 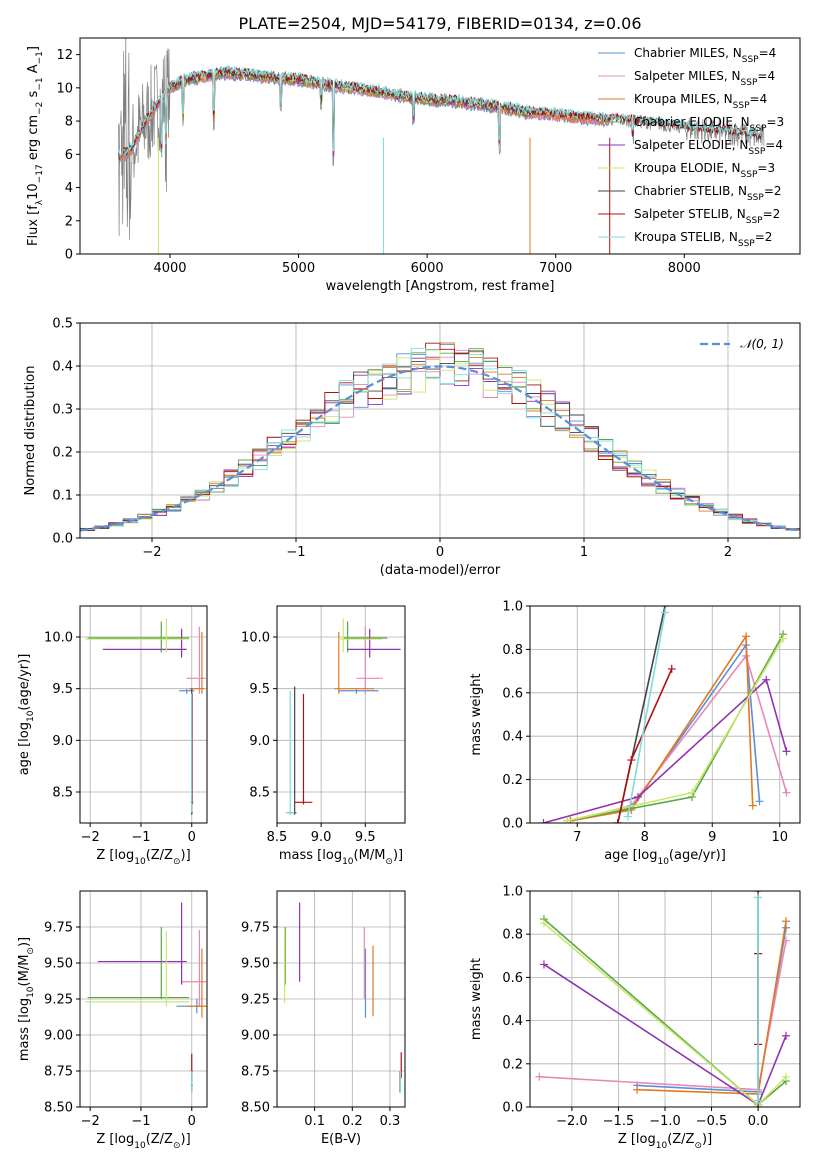 What do you see at coordinates (762, 344) in the screenshot?
I see `legend-entry-label: 𝒩(0, 1)` at bounding box center [762, 344].